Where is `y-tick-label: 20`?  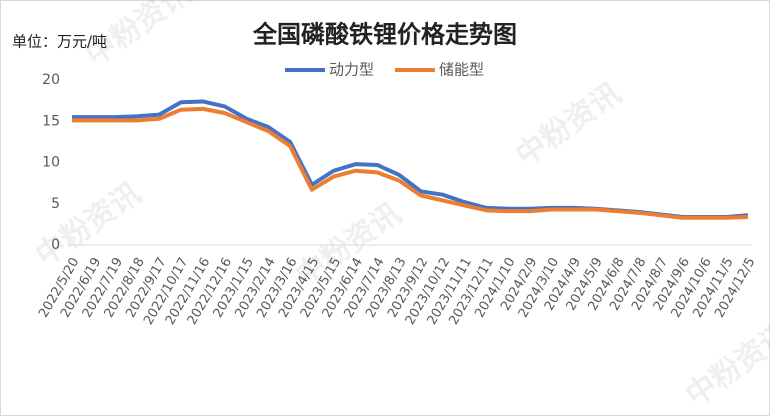 y-tick-label: 20 is located at coordinates (51, 80).